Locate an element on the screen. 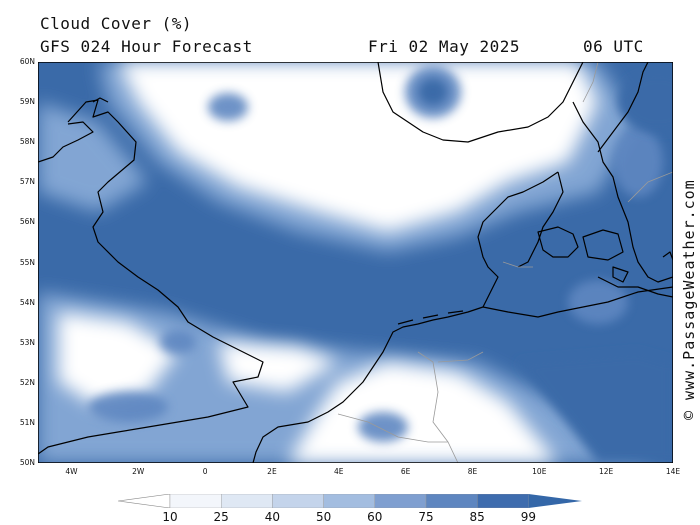 Image resolution: width=700 pixels, height=525 pixels. lon-tick-label: 8E is located at coordinates (472, 471).